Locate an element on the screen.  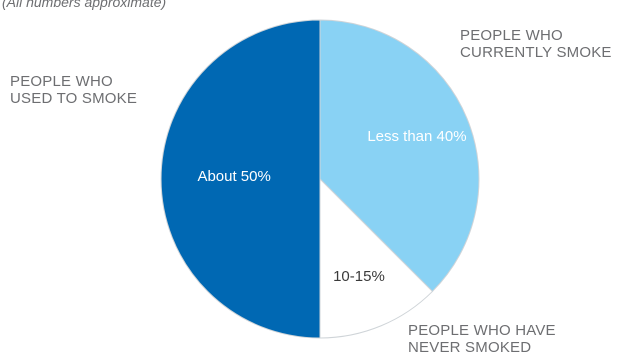
label-currently-smoke: PEOPLE WHO CURRENTLY SMOKE is located at coordinates (536, 44).